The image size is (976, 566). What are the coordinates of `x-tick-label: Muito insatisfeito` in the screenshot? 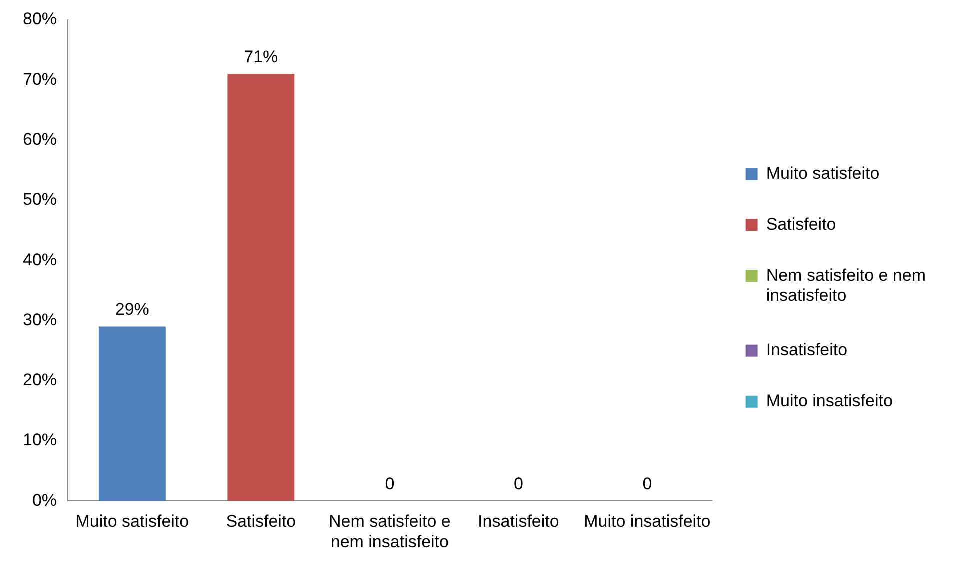 It's located at (647, 522).